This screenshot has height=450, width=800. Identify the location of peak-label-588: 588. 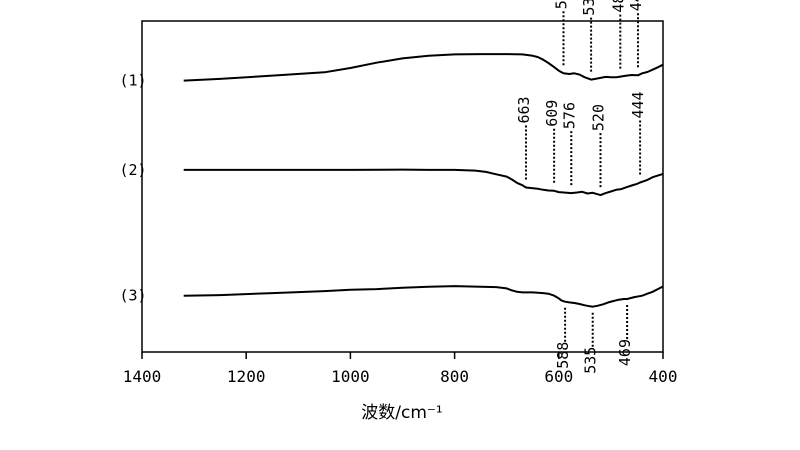
(563, 355).